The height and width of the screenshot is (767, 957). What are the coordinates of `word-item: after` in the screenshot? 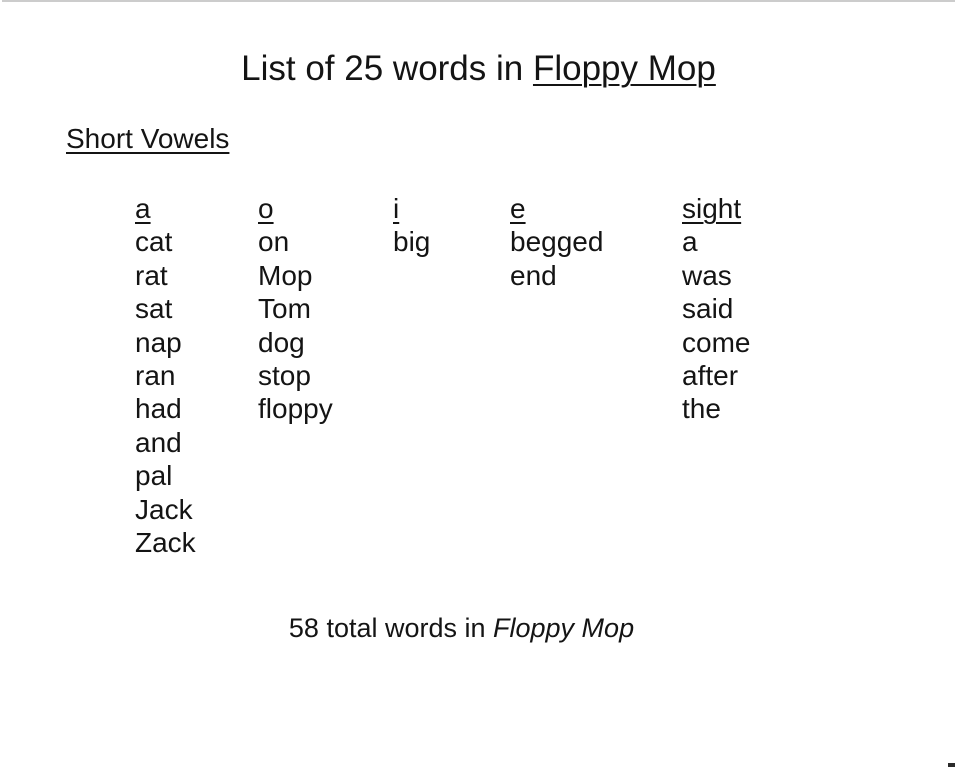 It's located at (710, 376).